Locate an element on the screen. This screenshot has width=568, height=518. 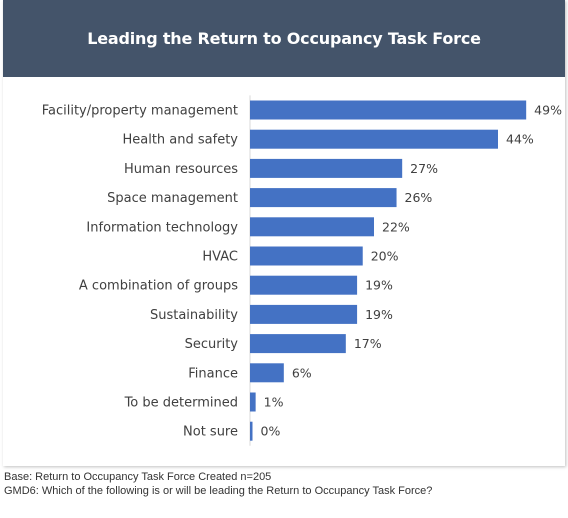
category-label: Human resources is located at coordinates (181, 169).